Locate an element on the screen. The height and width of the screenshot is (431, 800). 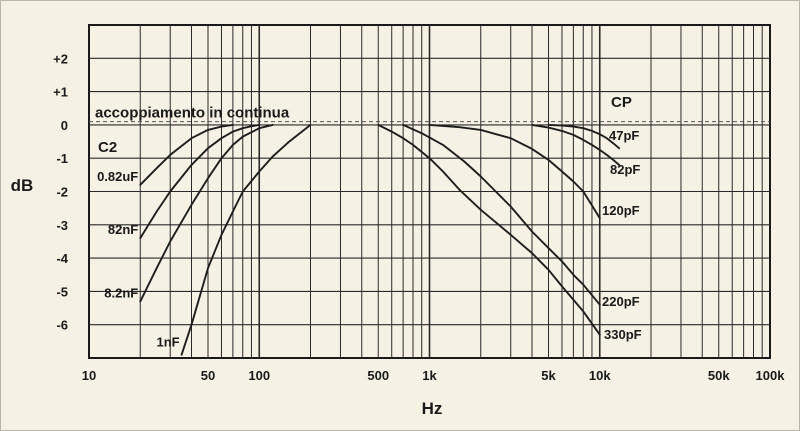
series-label: 82pF is located at coordinates (625, 169).